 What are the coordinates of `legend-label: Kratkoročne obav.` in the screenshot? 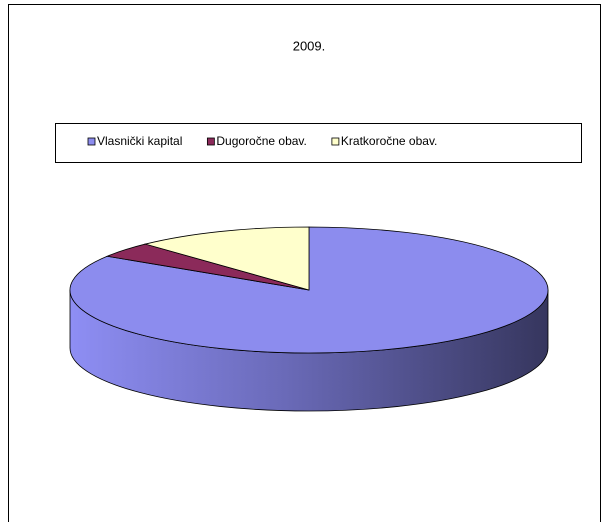 It's located at (389, 141).